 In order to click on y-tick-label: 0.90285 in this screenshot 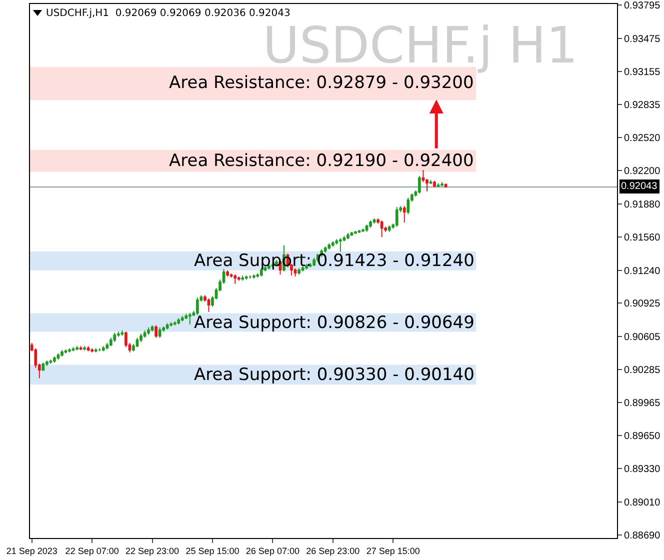, I will do `click(642, 370)`.